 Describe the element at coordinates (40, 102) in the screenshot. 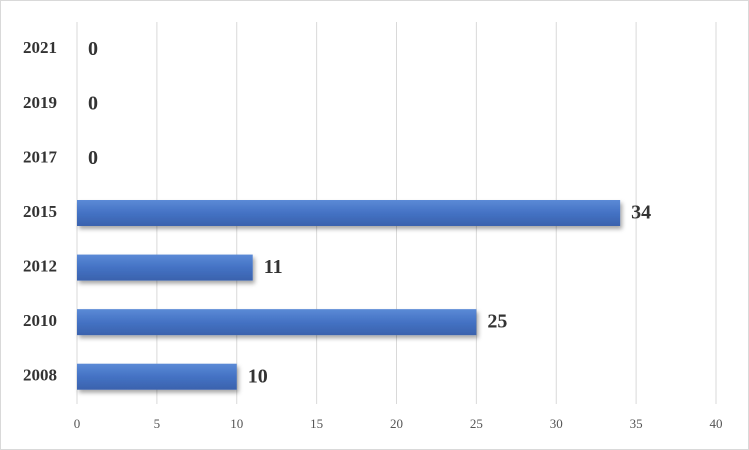

I see `y-tick-label: 2019` at that location.